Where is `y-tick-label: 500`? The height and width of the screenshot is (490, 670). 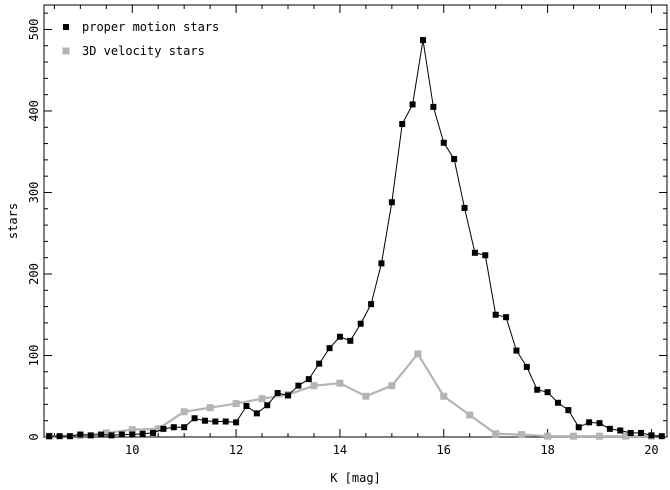 y-tick-label: 500 is located at coordinates (34, 30).